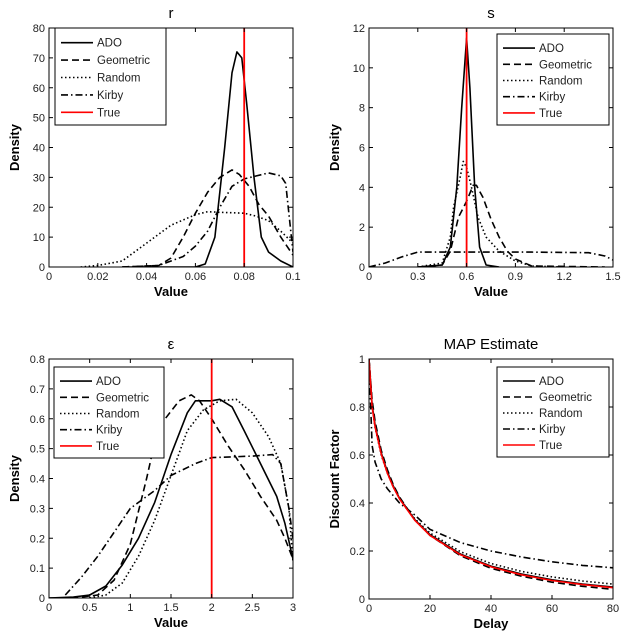  What do you see at coordinates (39, 59) in the screenshot?
I see `y-tick-label: 70` at bounding box center [39, 59].